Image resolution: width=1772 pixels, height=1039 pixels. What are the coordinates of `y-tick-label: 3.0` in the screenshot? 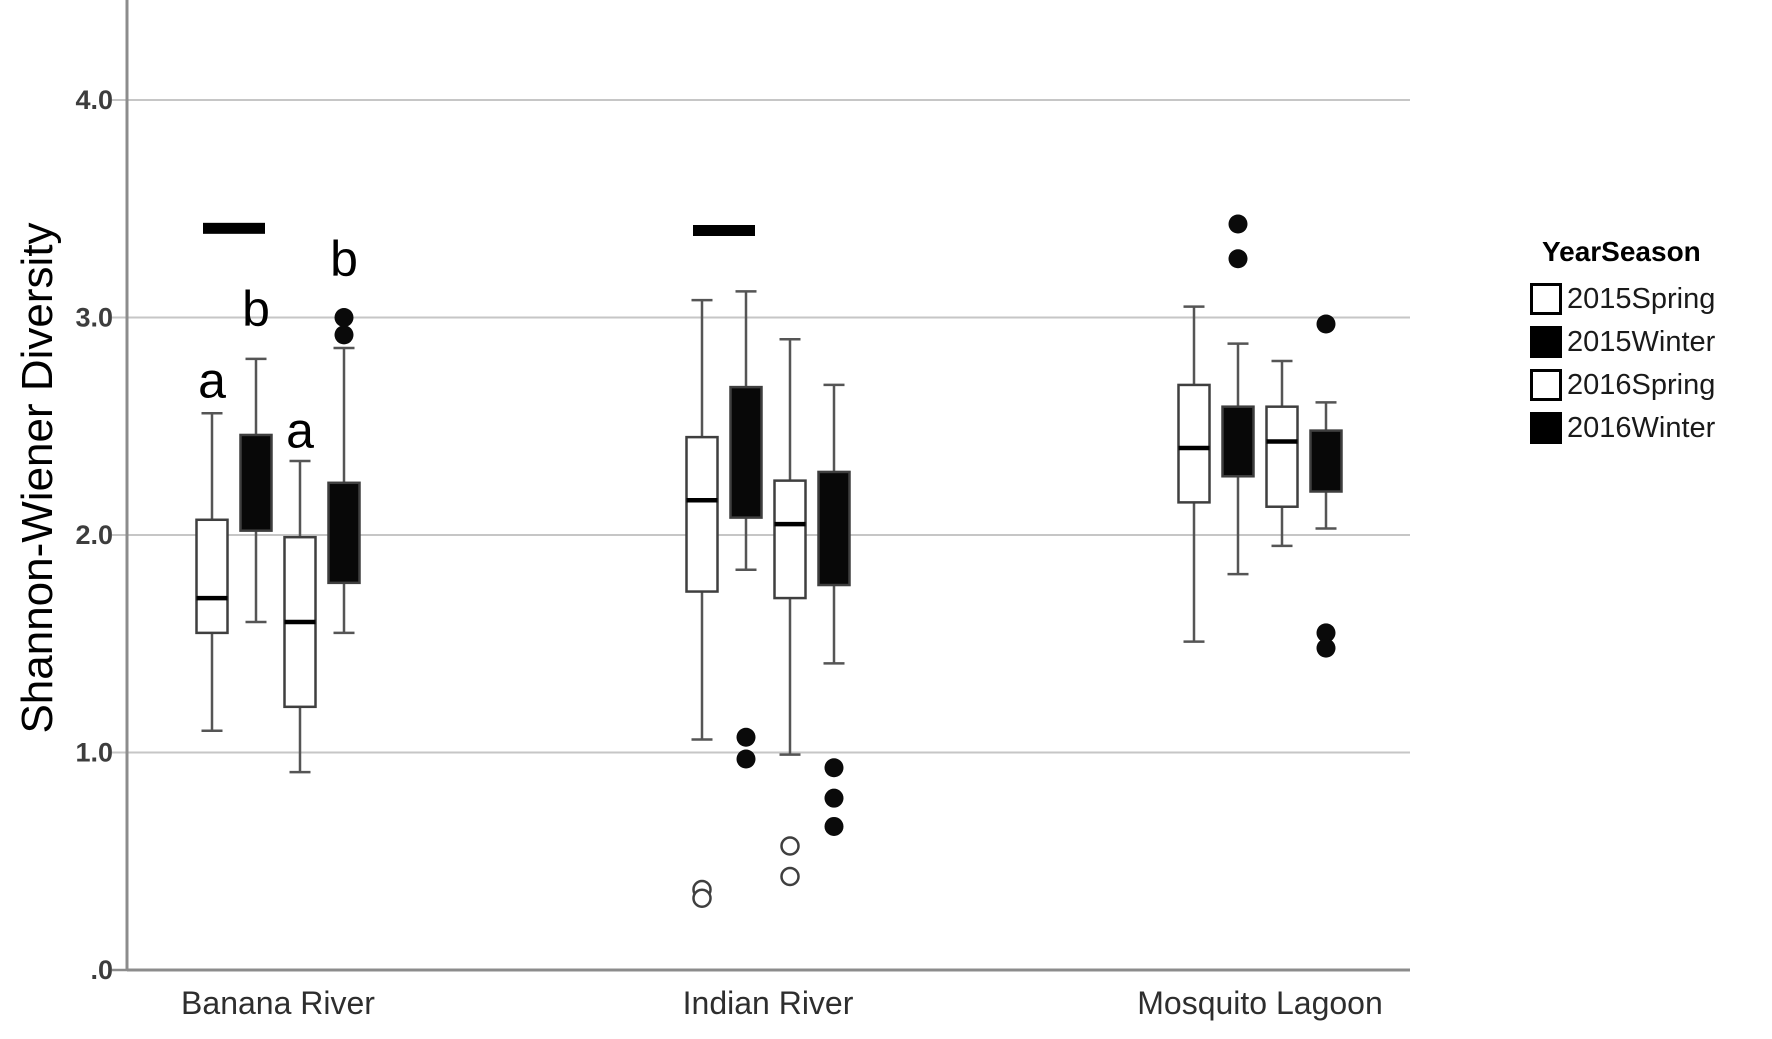 It's located at (94, 318).